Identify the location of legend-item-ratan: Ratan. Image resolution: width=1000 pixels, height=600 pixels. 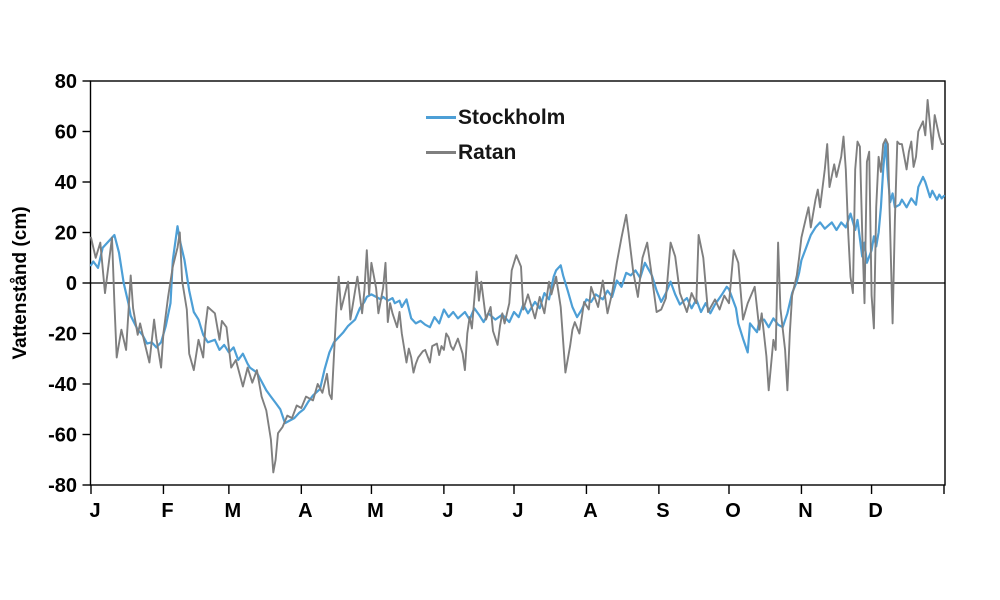
(495, 152).